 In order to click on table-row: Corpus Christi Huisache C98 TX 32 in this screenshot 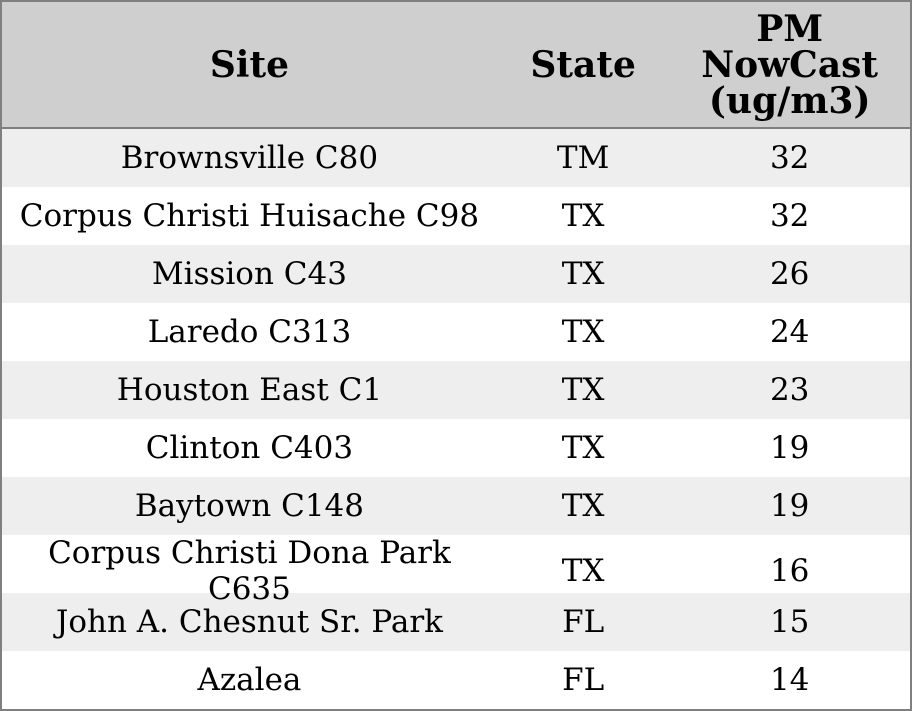, I will do `click(456, 216)`.